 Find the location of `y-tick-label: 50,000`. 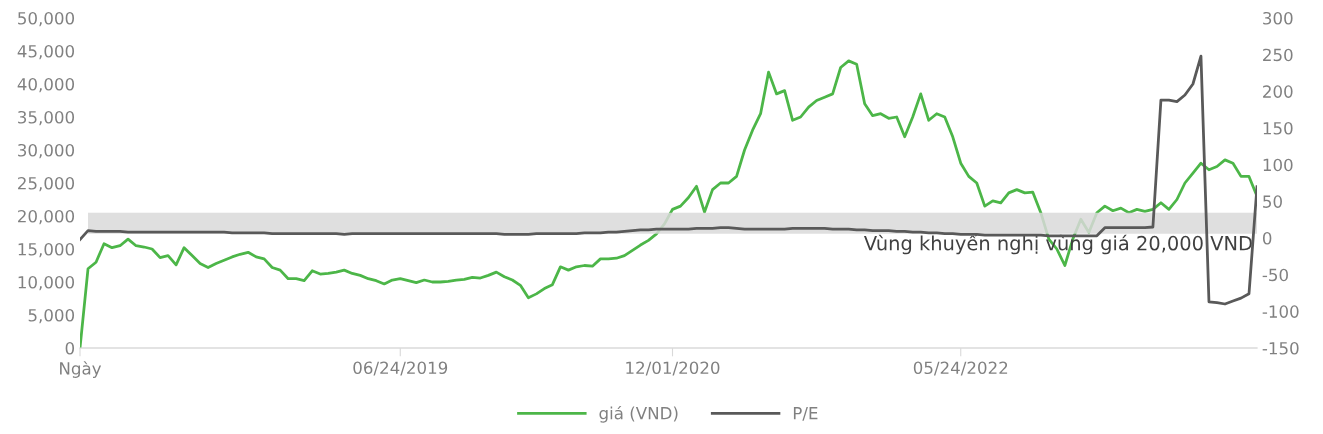

y-tick-label: 50,000 is located at coordinates (46, 19).